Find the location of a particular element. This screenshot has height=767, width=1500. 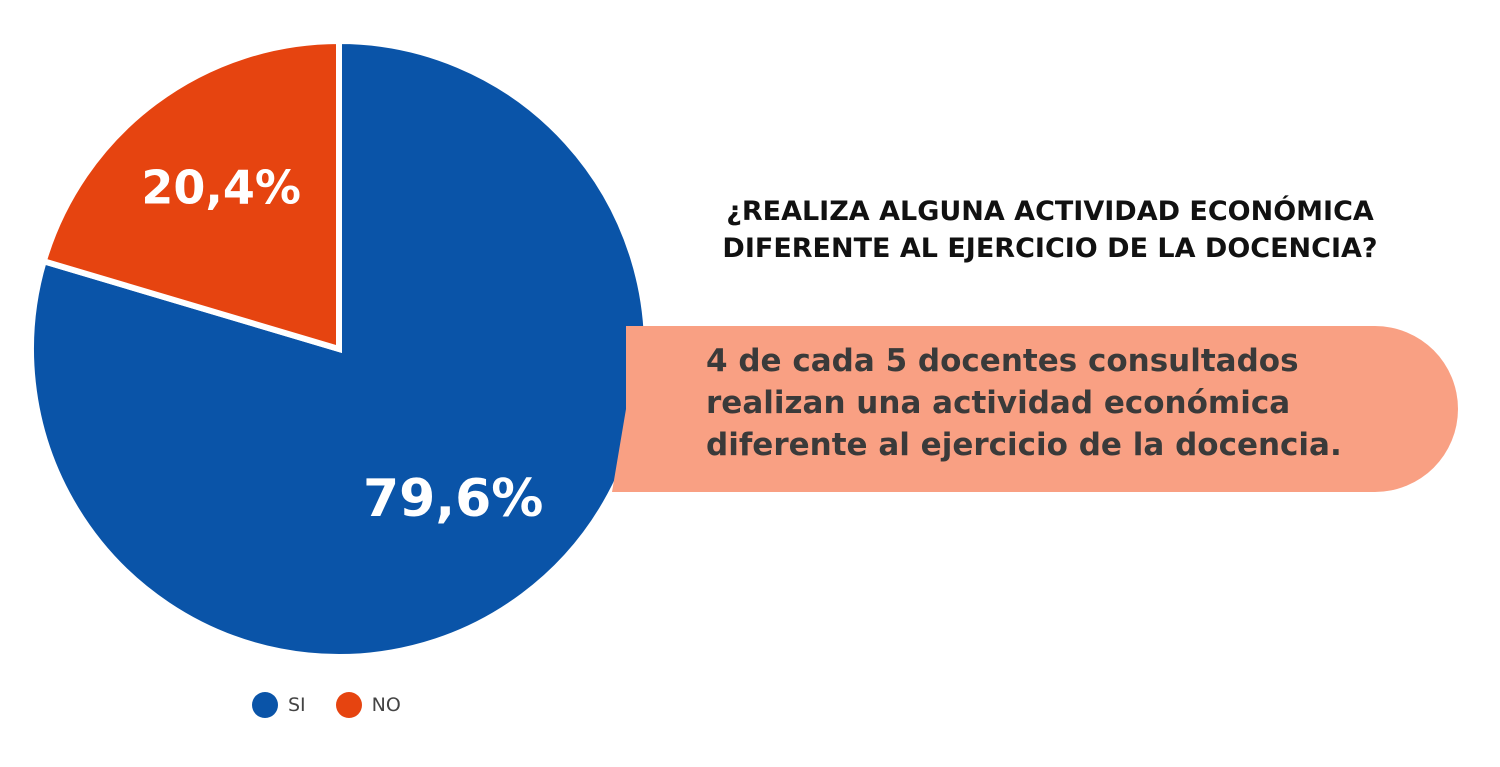

legend-swatch-si is located at coordinates (265, 705).